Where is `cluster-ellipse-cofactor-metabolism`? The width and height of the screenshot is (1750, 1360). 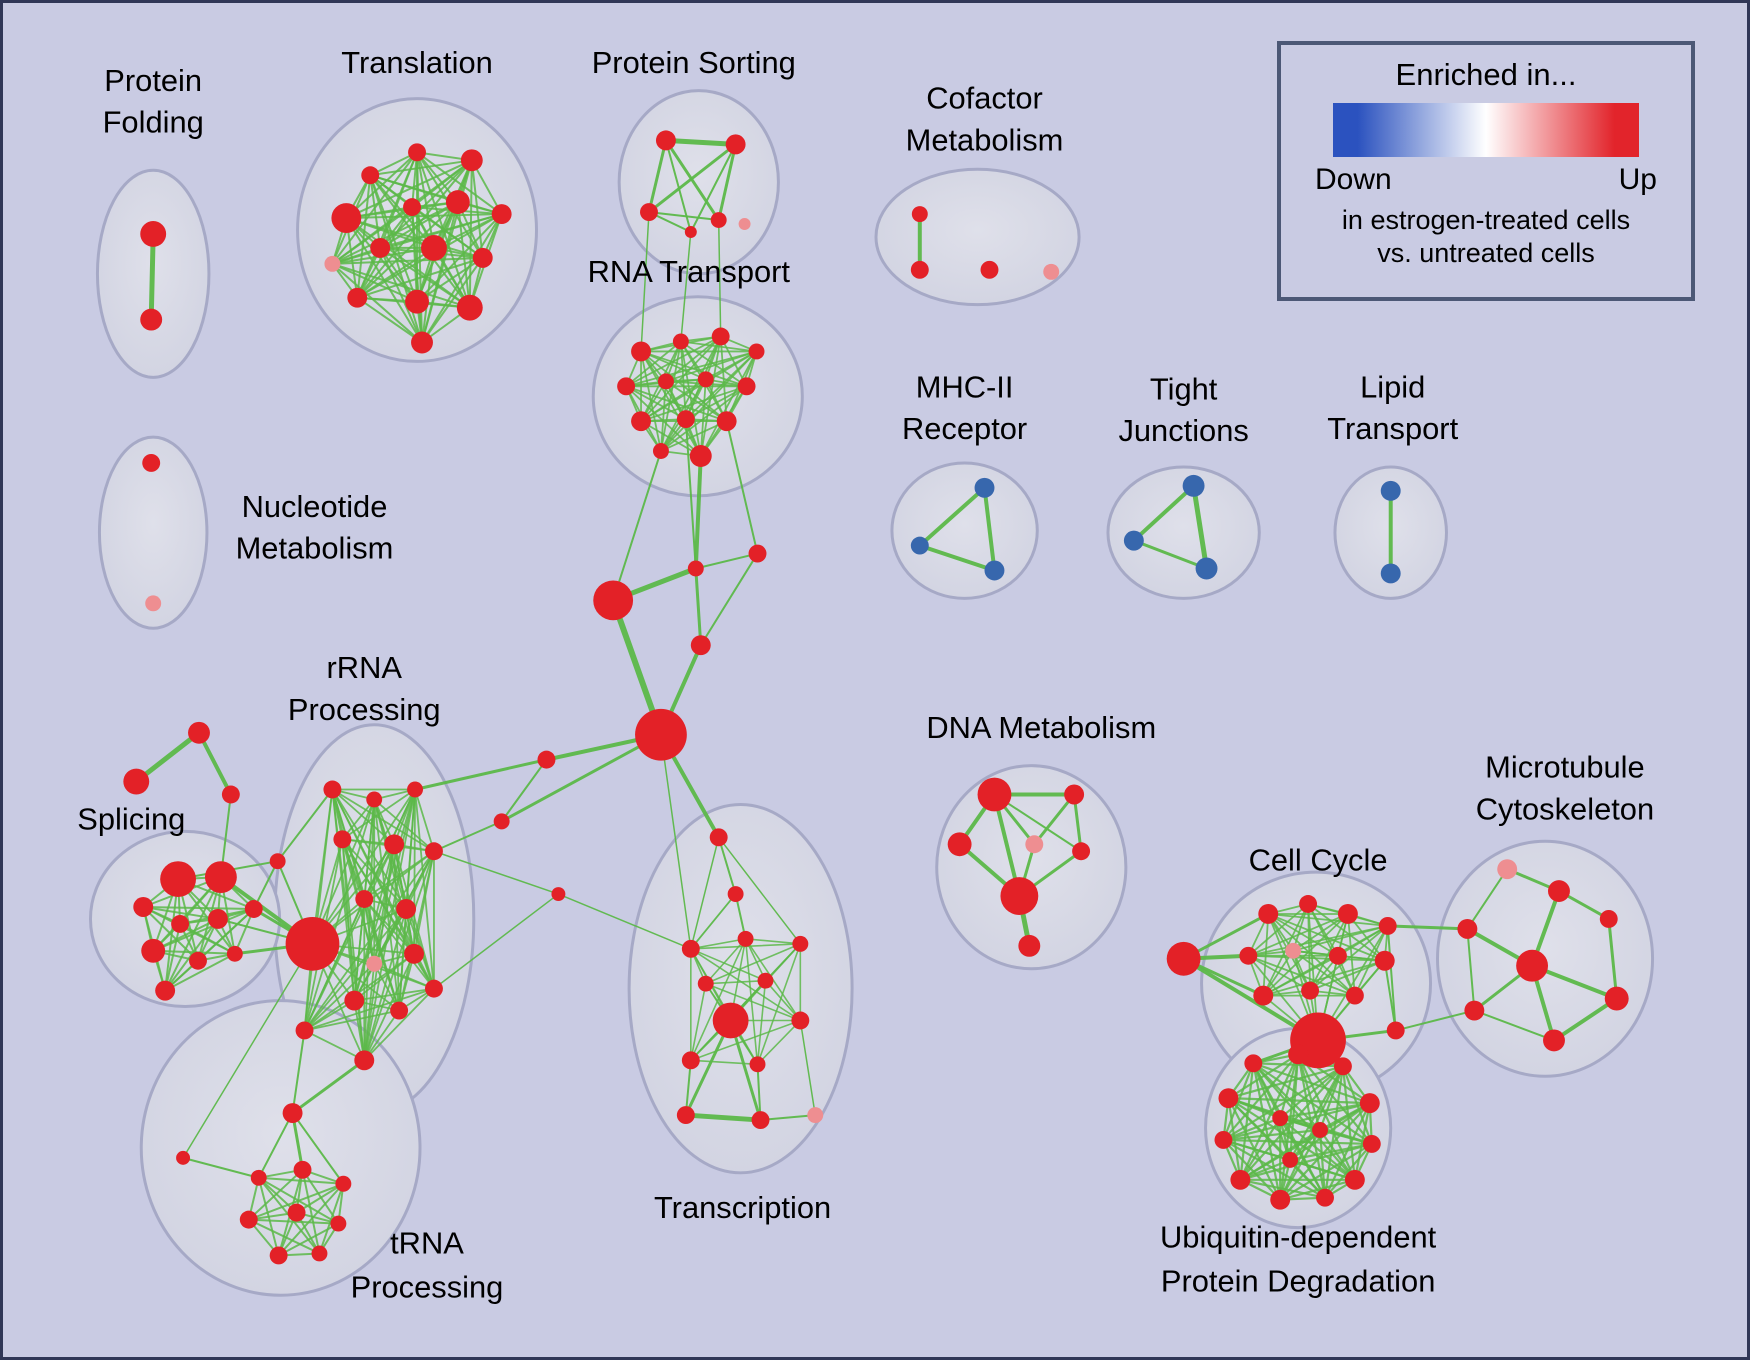
cluster-ellipse-cofactor-metabolism is located at coordinates (977, 237).